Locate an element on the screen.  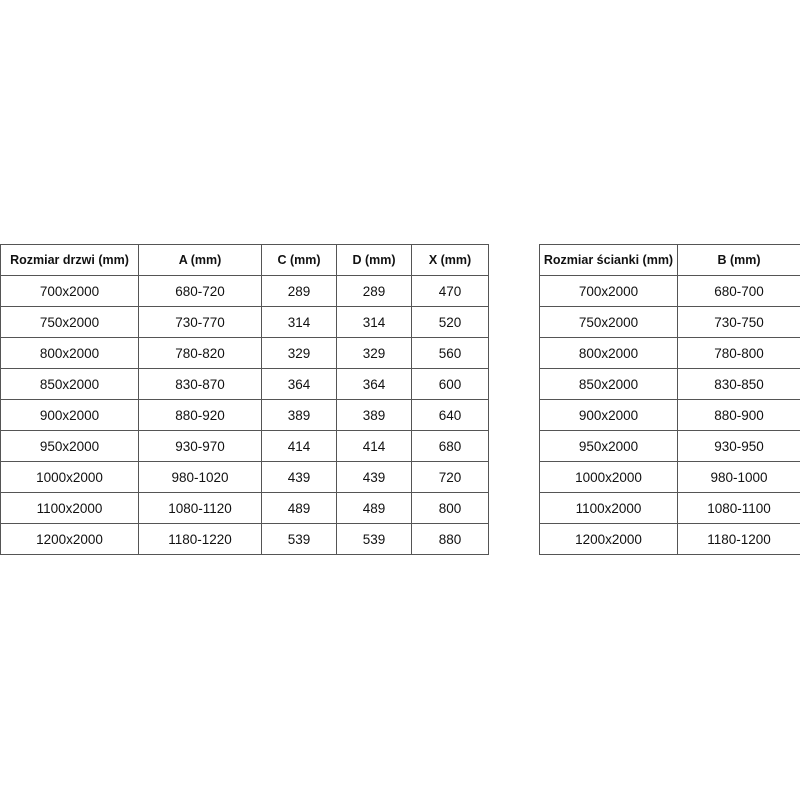
table-cell: 560 is located at coordinates (450, 353).